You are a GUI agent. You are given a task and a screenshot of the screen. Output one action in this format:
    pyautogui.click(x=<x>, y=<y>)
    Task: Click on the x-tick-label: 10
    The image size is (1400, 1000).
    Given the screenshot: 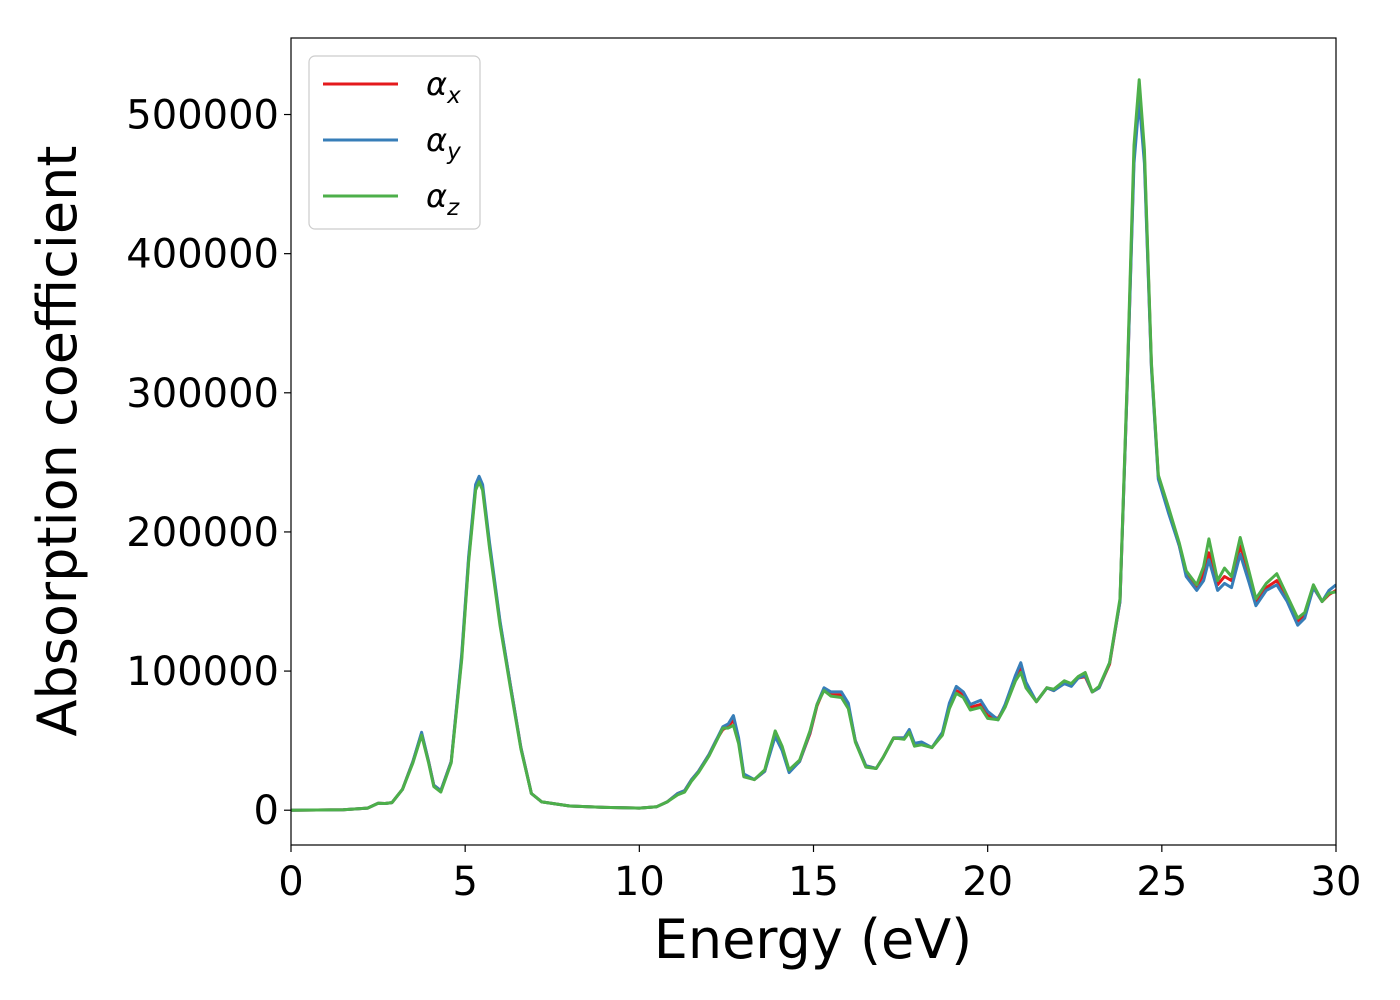 What is the action you would take?
    pyautogui.click(x=639, y=882)
    